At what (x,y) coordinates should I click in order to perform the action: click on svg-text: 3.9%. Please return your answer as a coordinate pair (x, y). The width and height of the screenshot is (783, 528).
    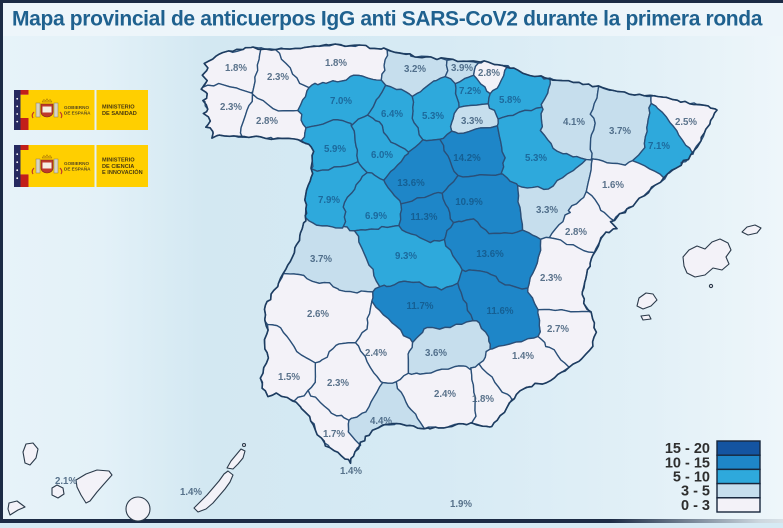
    Looking at the image, I should click on (462, 68).